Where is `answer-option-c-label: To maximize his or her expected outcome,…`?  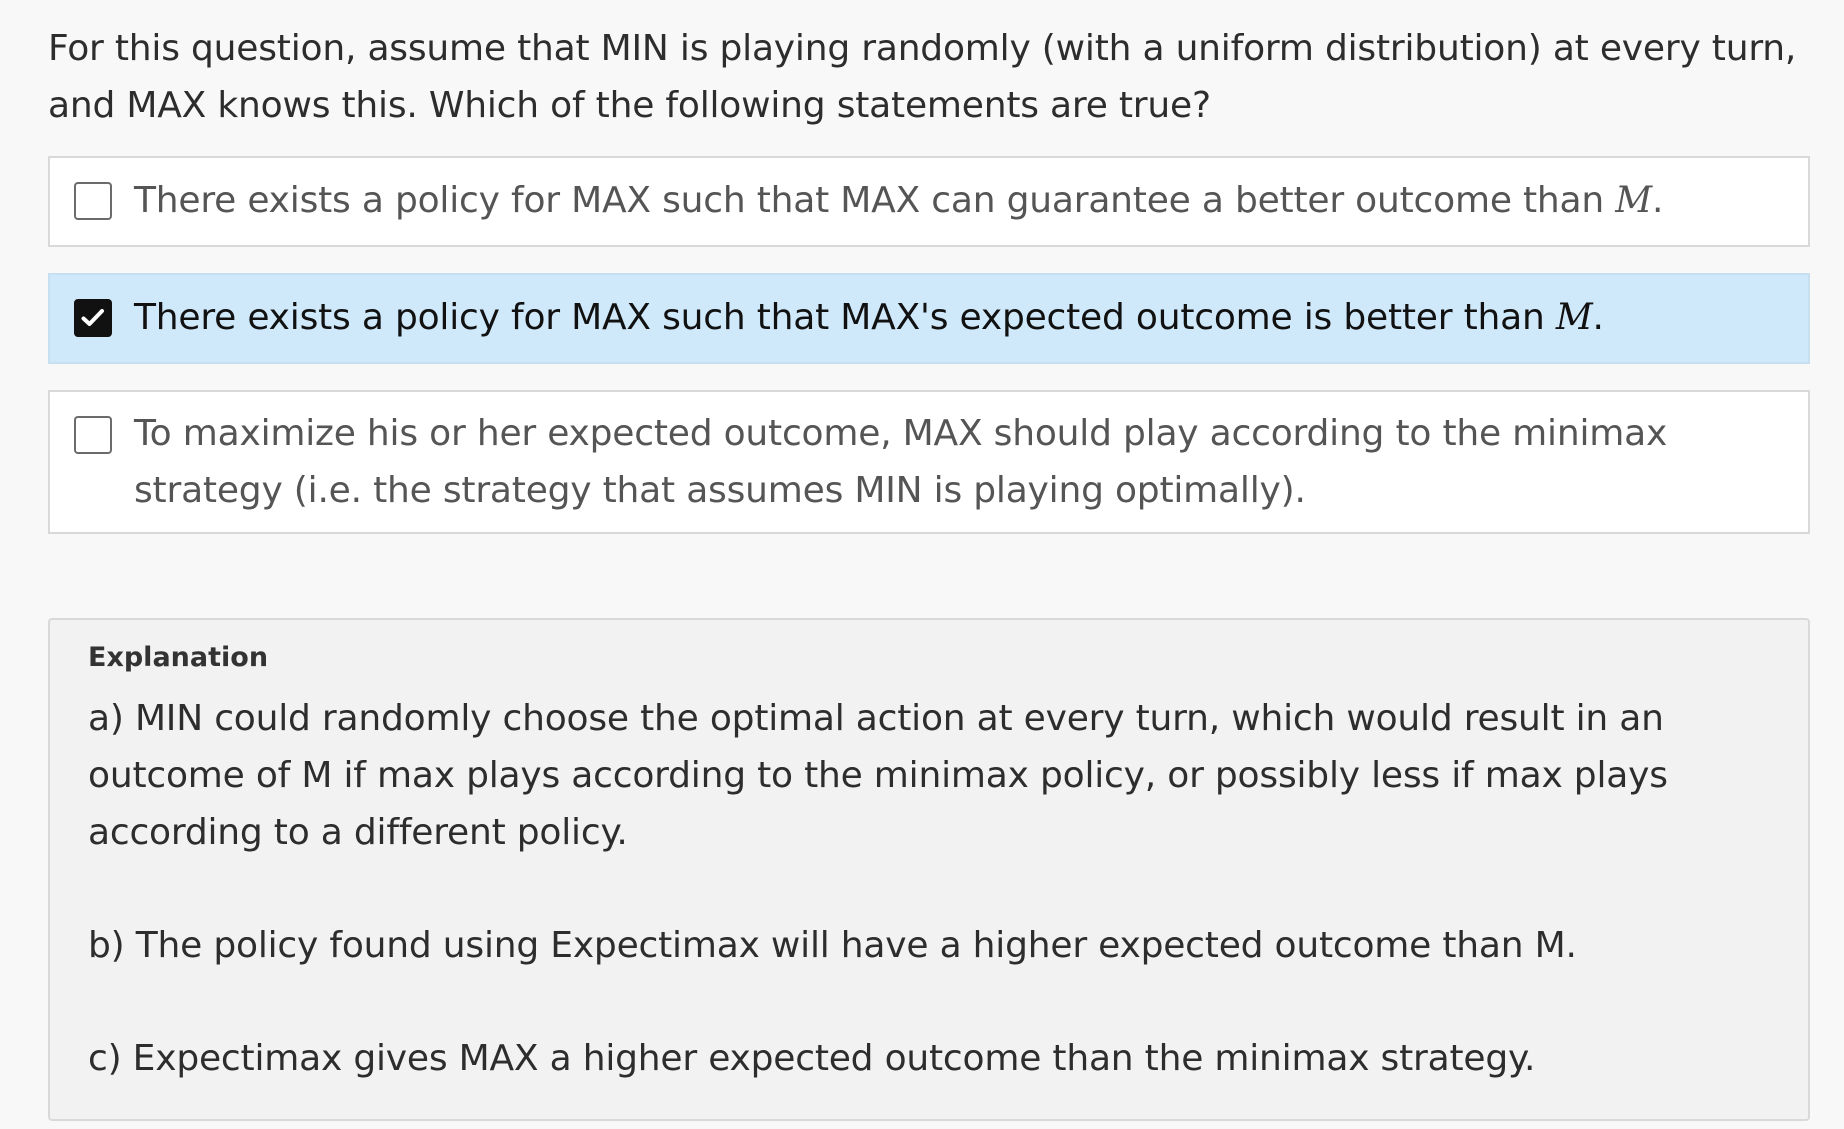
answer-option-c-label: To maximize his or her expected outcome,… is located at coordinates (956, 462).